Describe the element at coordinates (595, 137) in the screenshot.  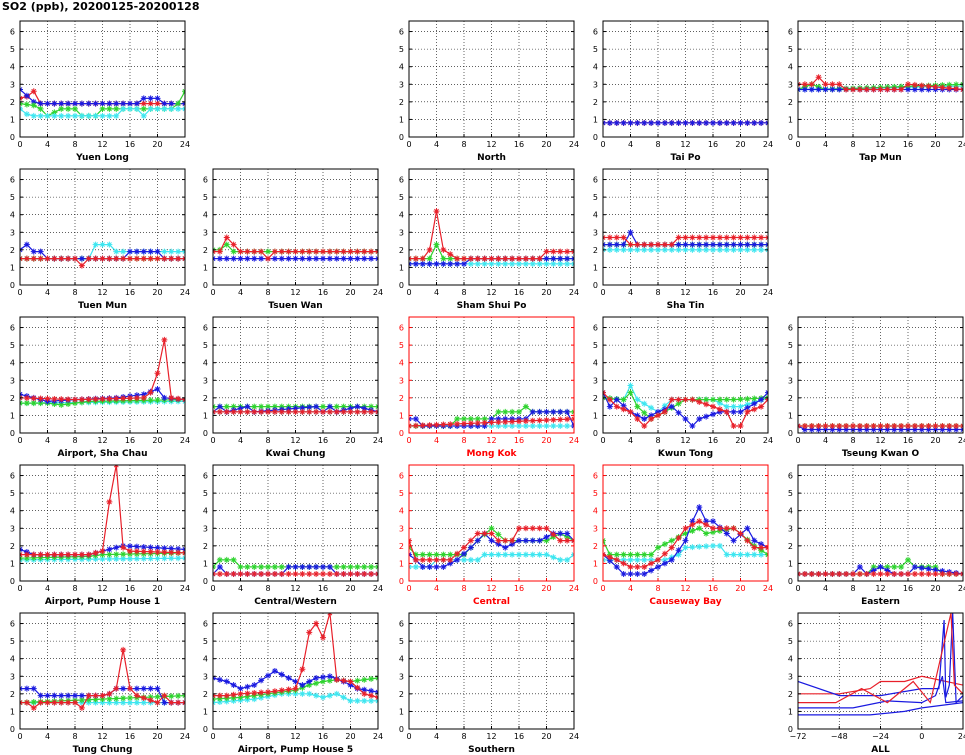
I see `tick-label-y: 0` at that location.